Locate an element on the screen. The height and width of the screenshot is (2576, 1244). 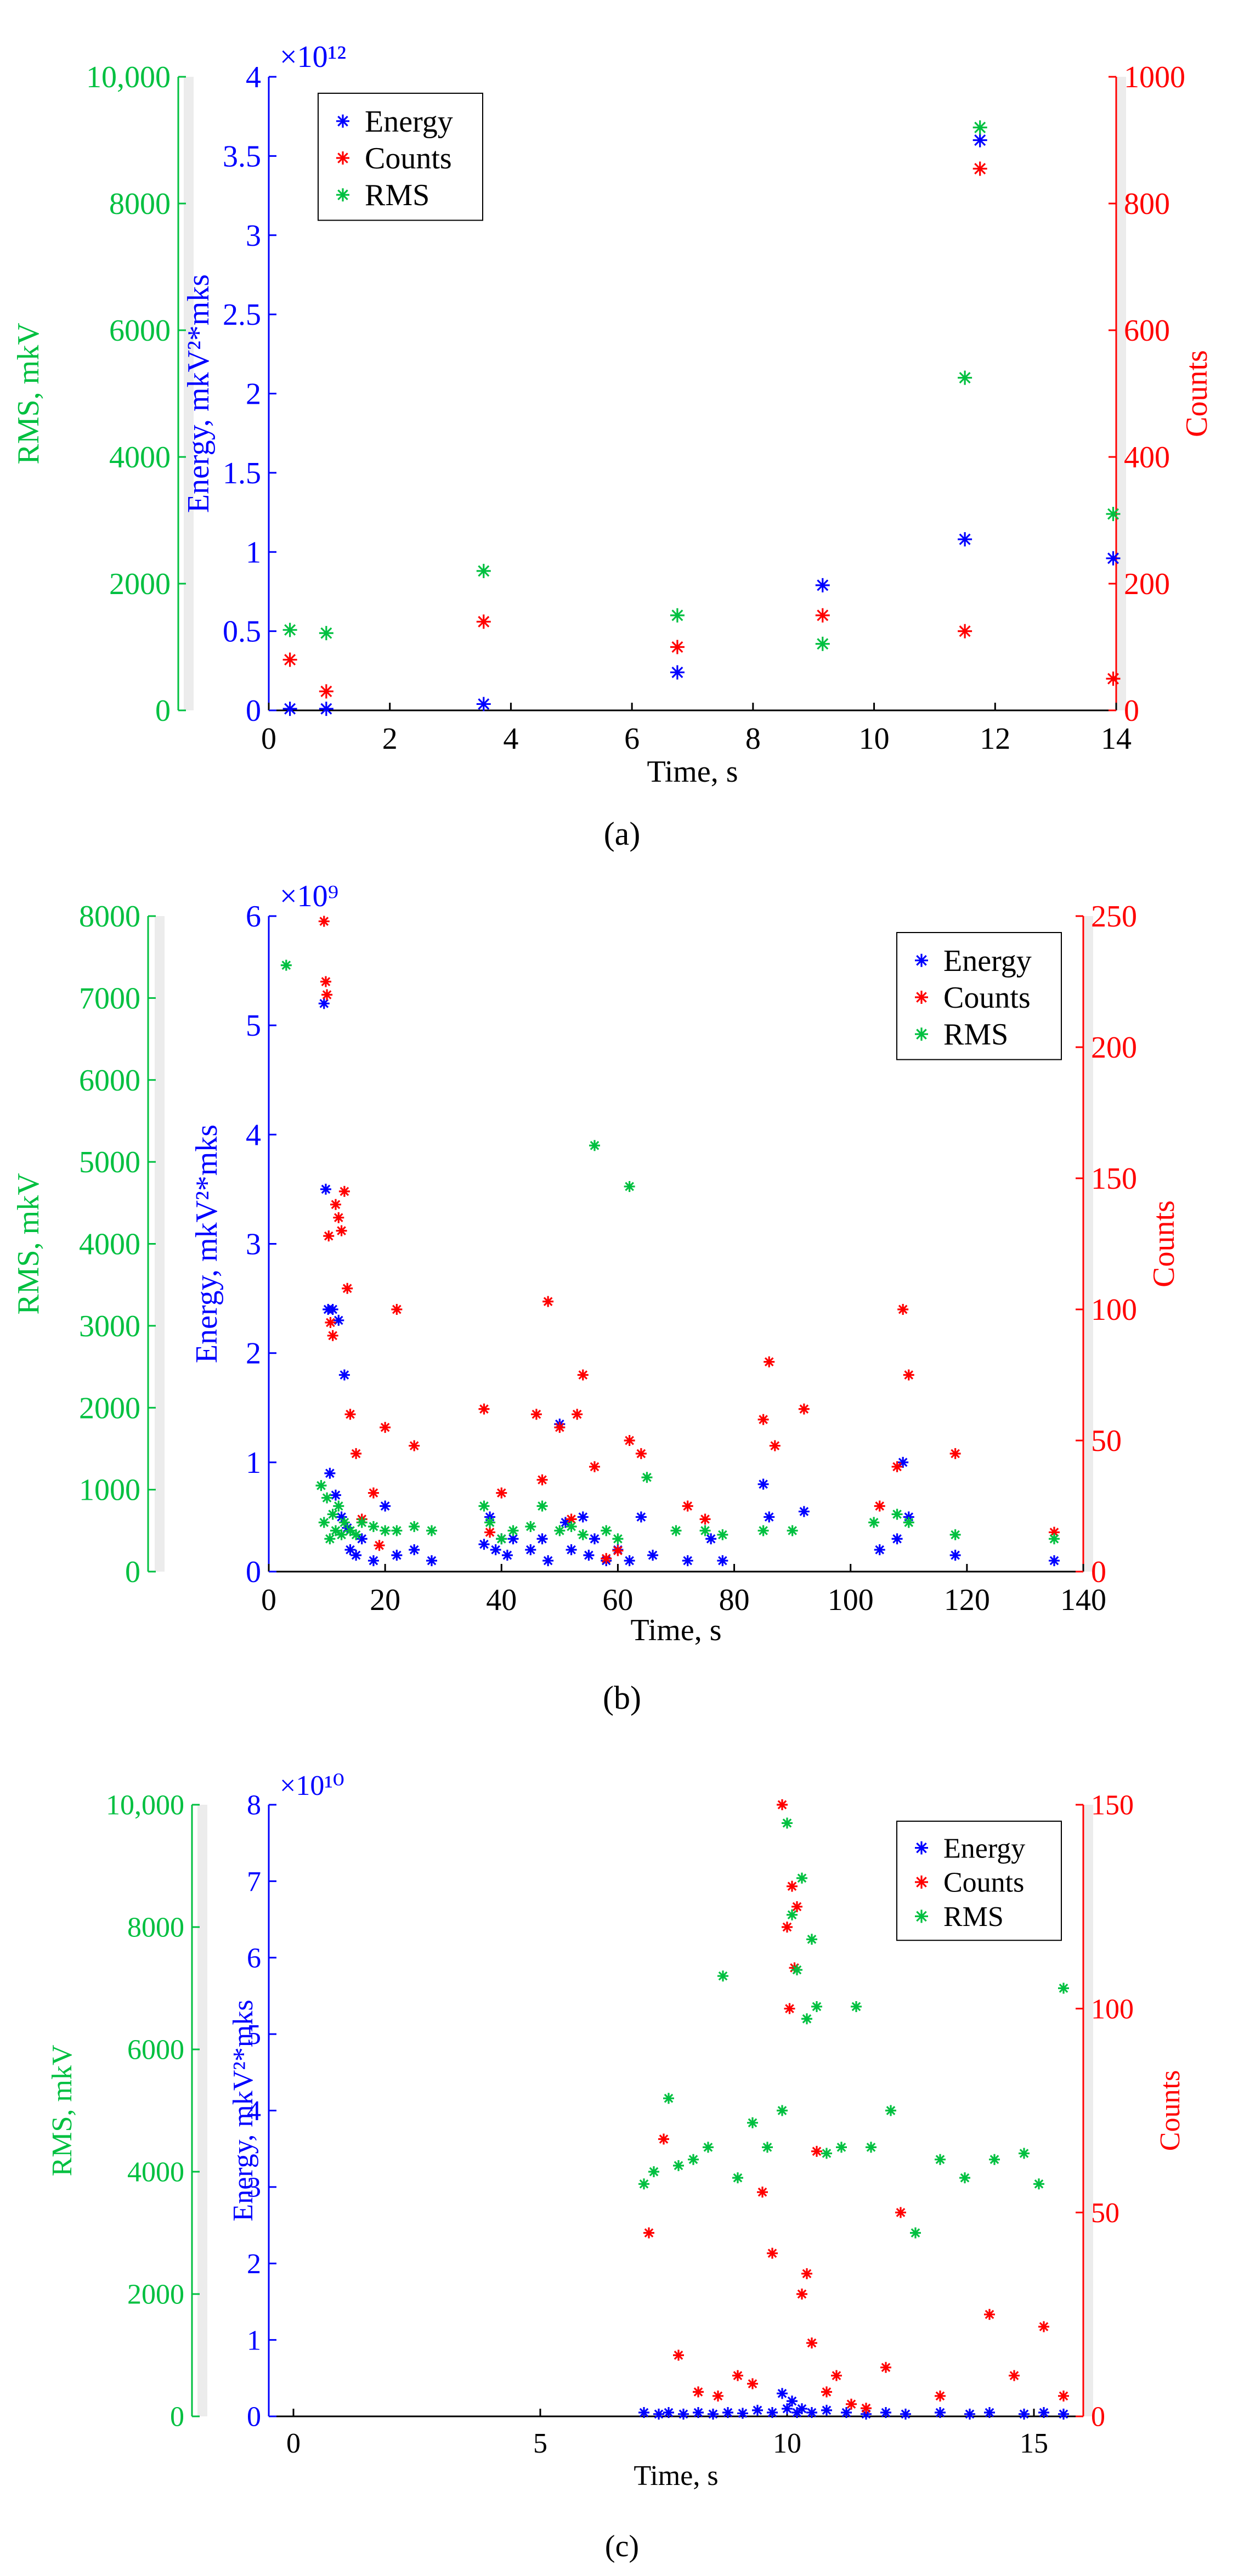
energy-axis-tick-label: 0 is located at coordinates (253, 1572).